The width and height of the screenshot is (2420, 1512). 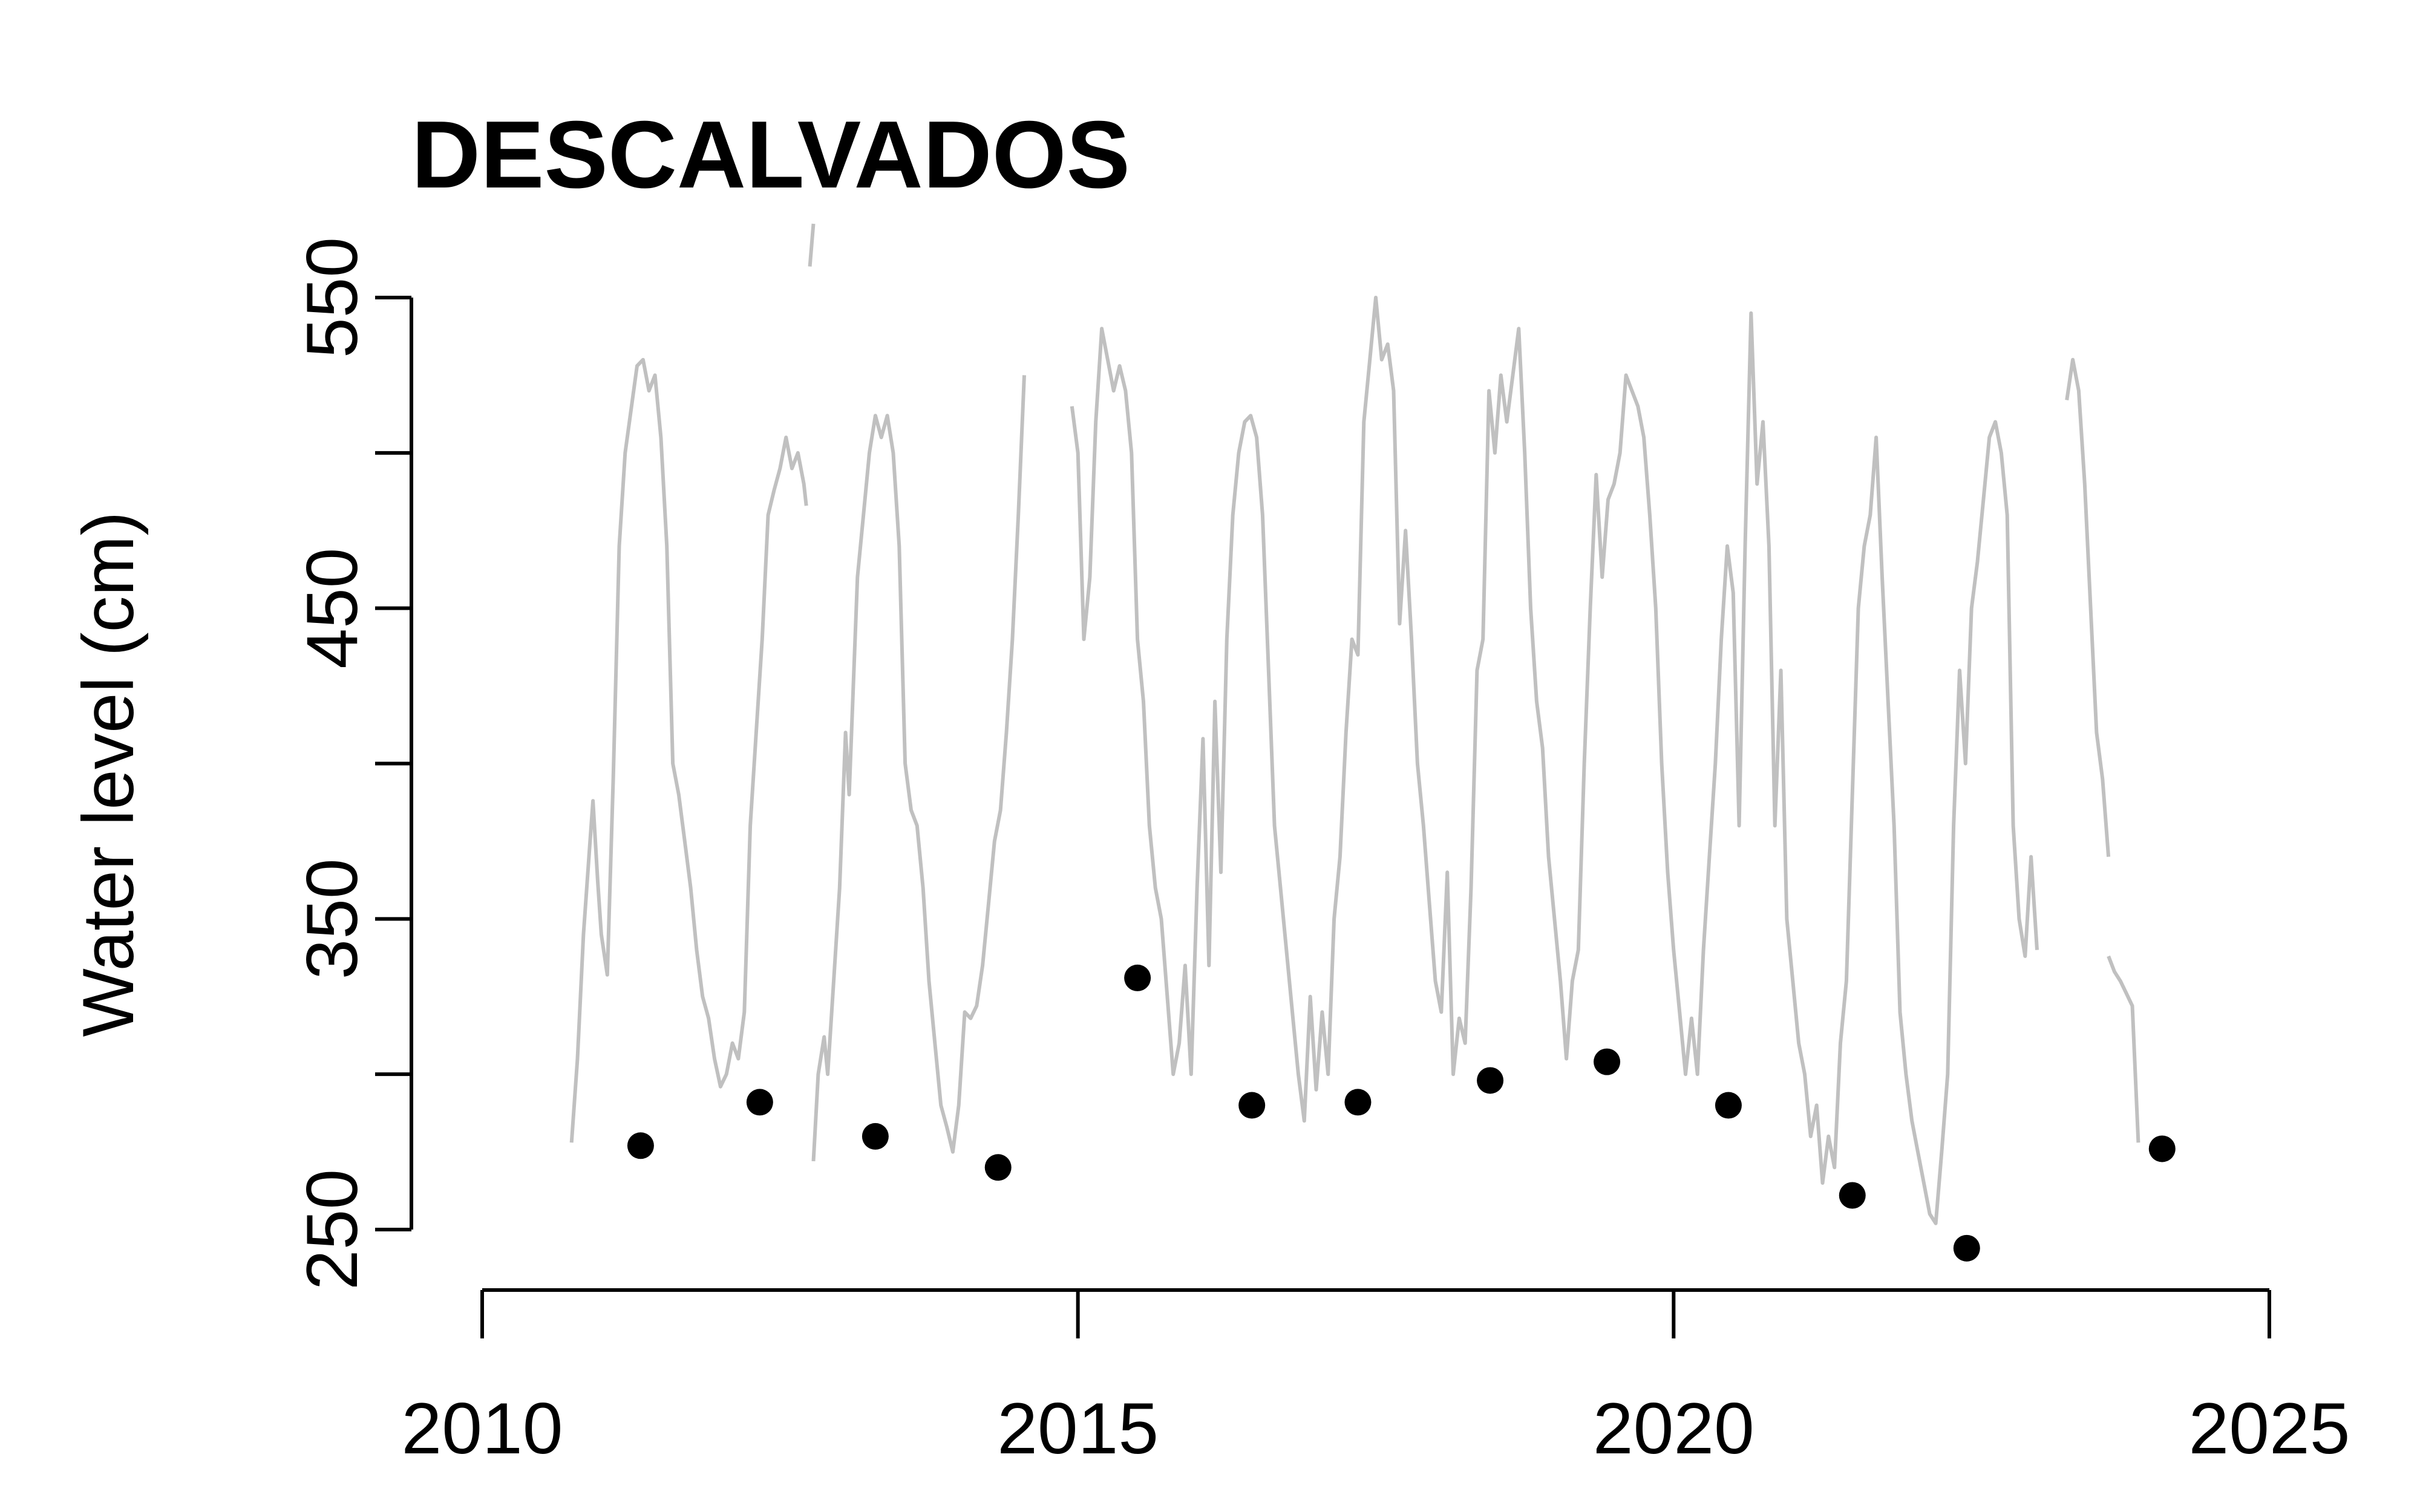 I want to click on x-tick-label: 2015, so click(x=1078, y=1428).